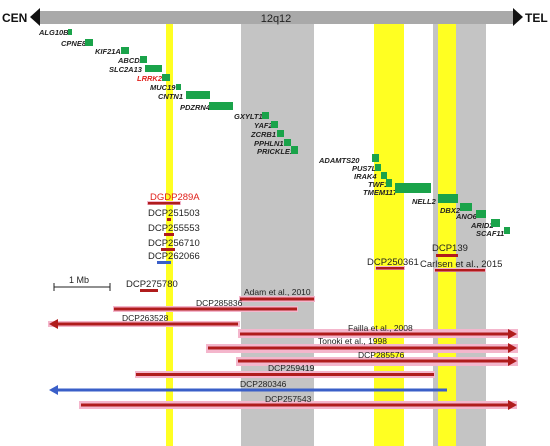  What do you see at coordinates (380, 328) in the screenshot?
I see `cnv-label: Failla et al., 2008` at bounding box center [380, 328].